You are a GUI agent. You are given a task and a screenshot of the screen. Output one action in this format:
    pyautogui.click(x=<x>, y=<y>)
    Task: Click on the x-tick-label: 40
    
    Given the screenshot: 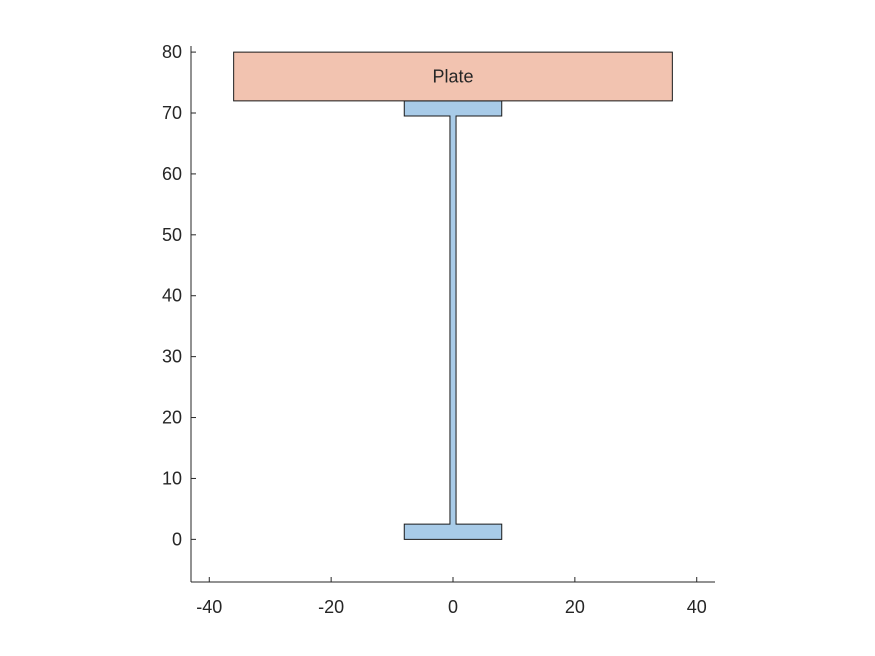 What is the action you would take?
    pyautogui.click(x=697, y=607)
    